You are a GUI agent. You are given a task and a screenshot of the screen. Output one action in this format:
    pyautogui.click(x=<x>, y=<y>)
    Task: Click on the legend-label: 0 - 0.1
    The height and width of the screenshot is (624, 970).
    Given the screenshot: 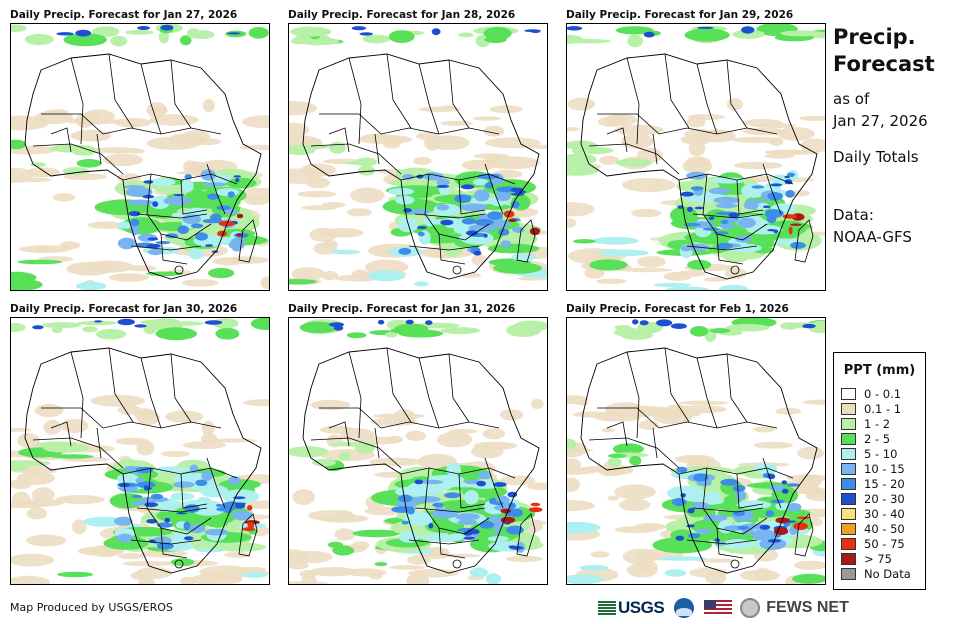 What is the action you would take?
    pyautogui.click(x=883, y=393)
    